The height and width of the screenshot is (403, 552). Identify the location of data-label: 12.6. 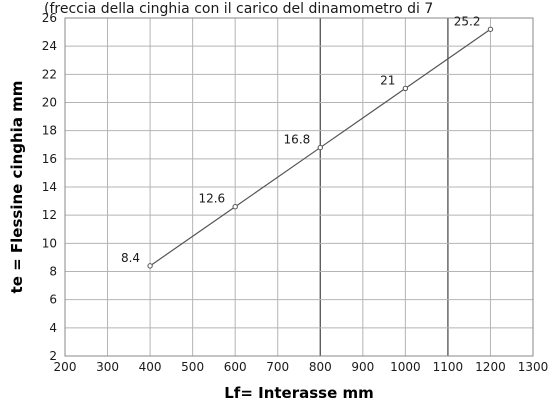
(211, 199).